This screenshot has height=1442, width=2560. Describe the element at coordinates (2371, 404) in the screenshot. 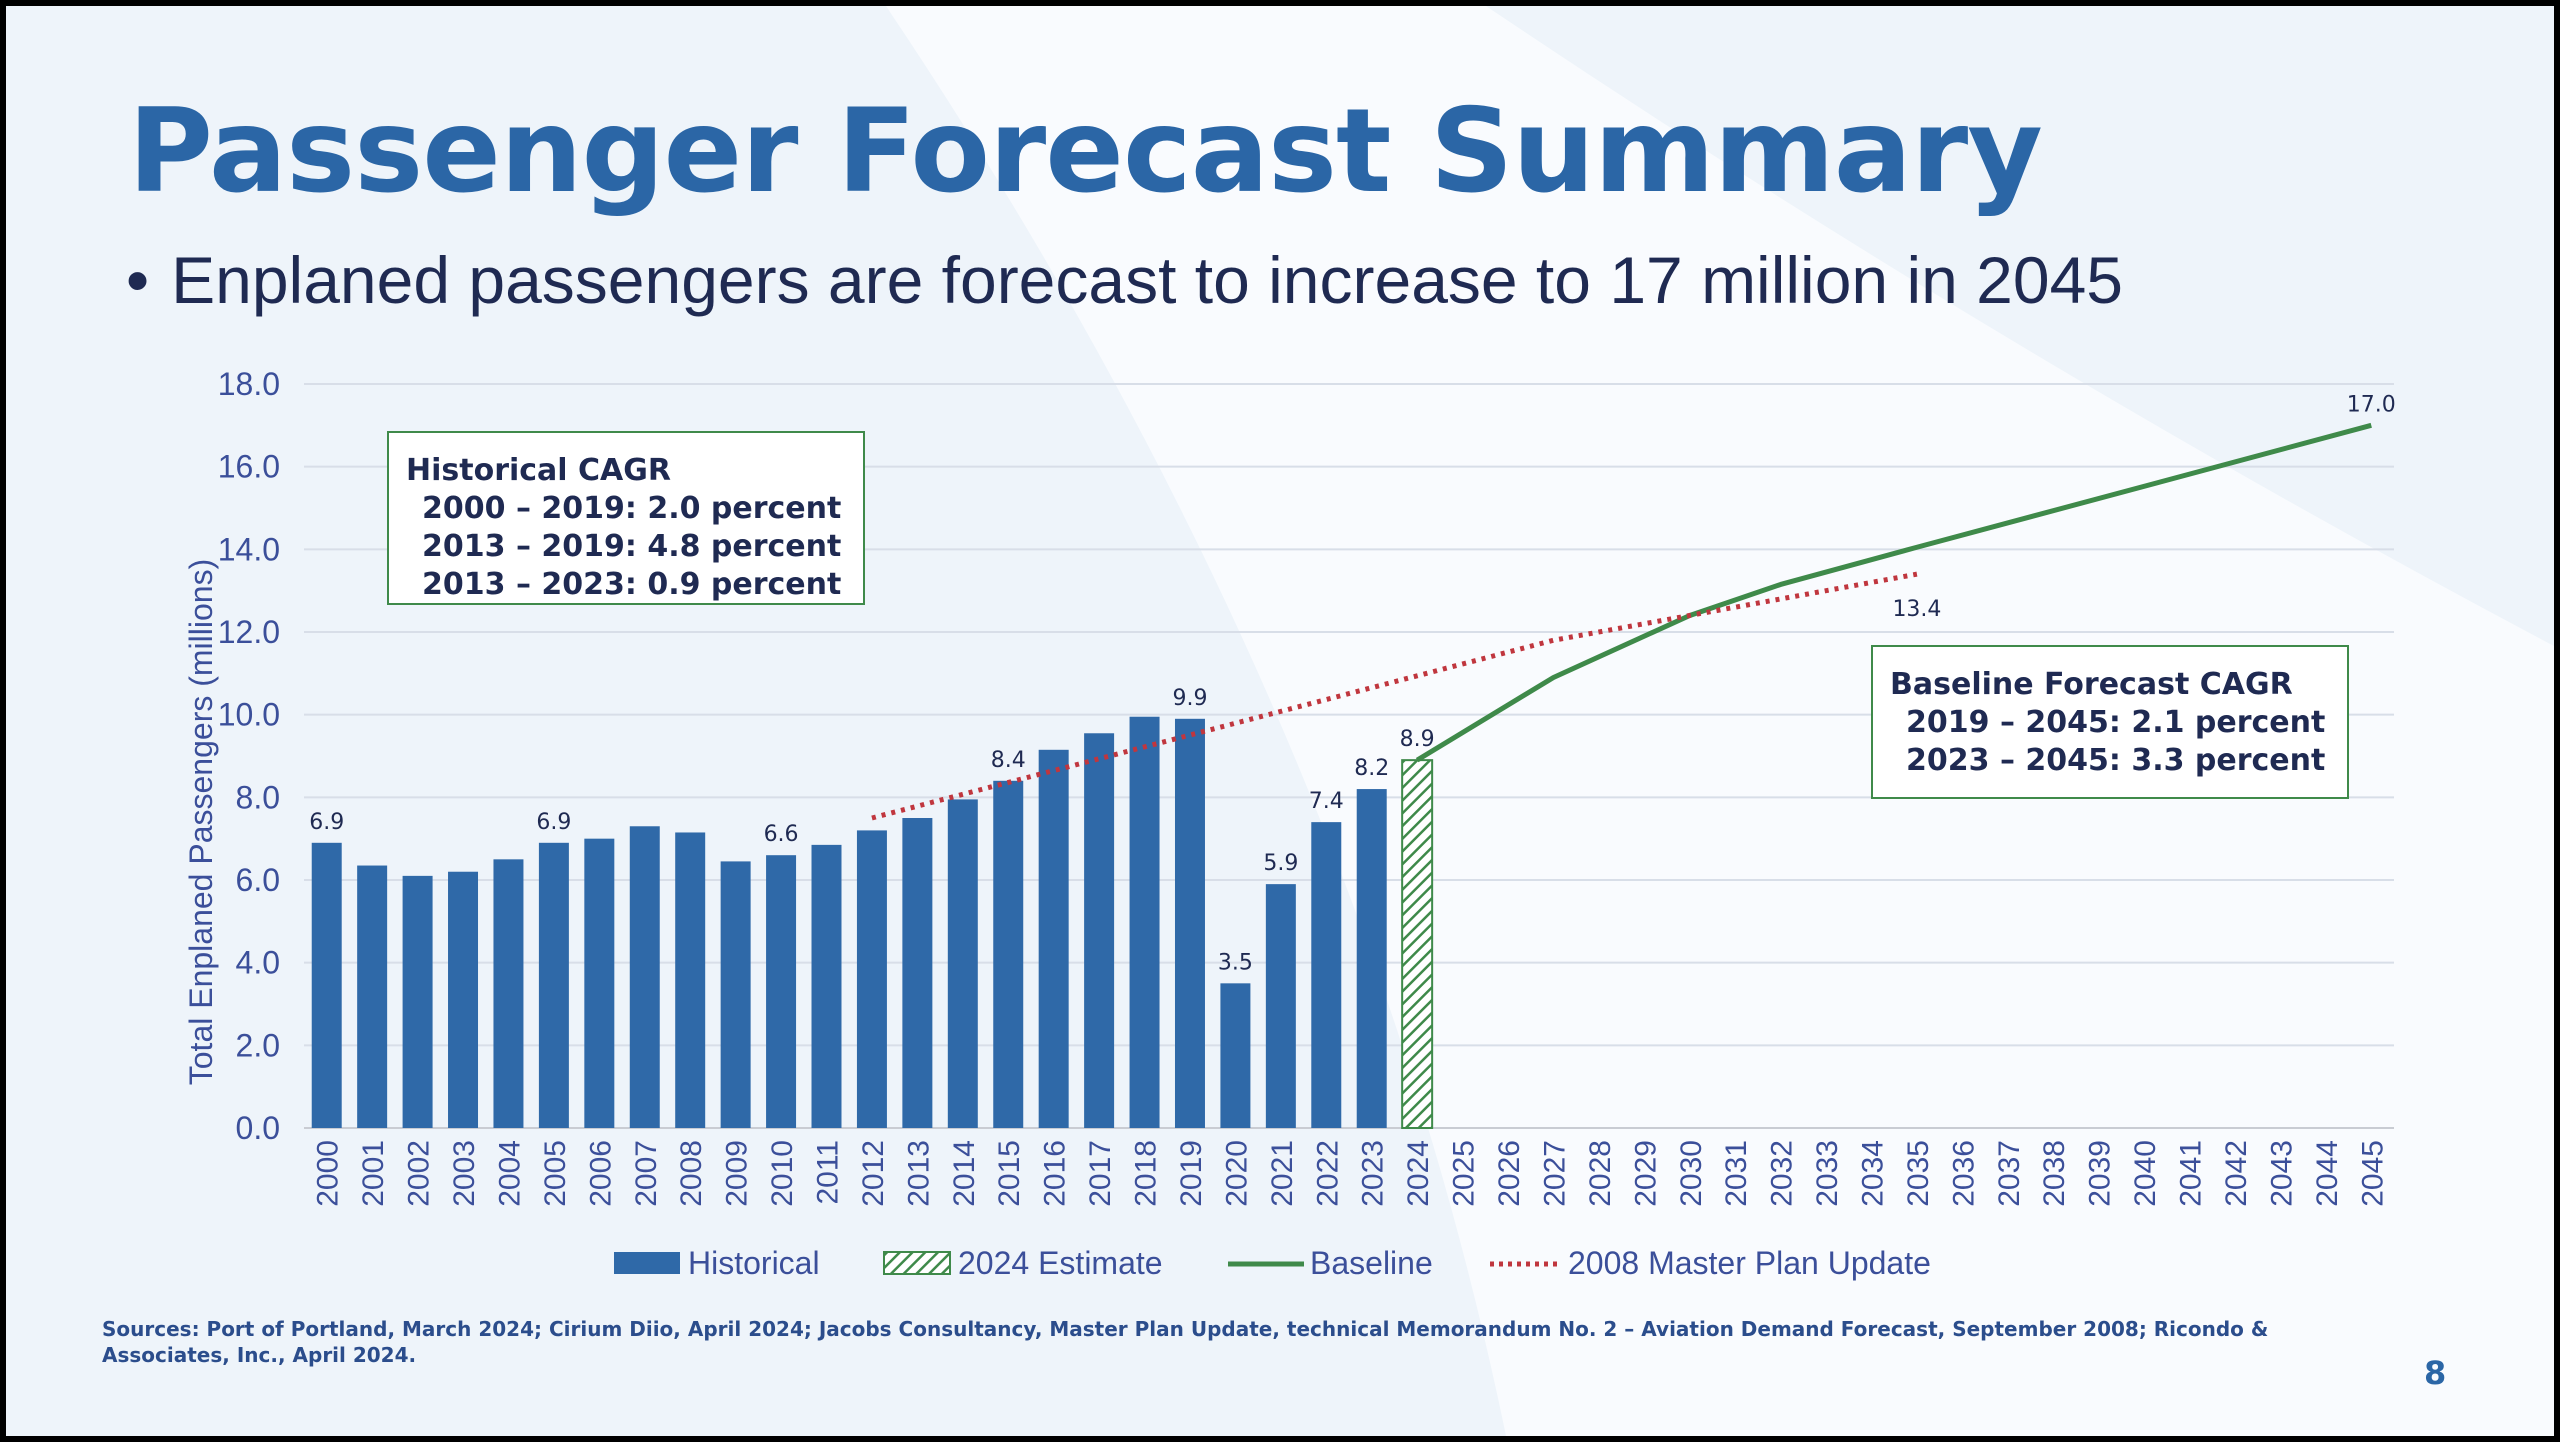

I see `data-label: 17.0` at that location.